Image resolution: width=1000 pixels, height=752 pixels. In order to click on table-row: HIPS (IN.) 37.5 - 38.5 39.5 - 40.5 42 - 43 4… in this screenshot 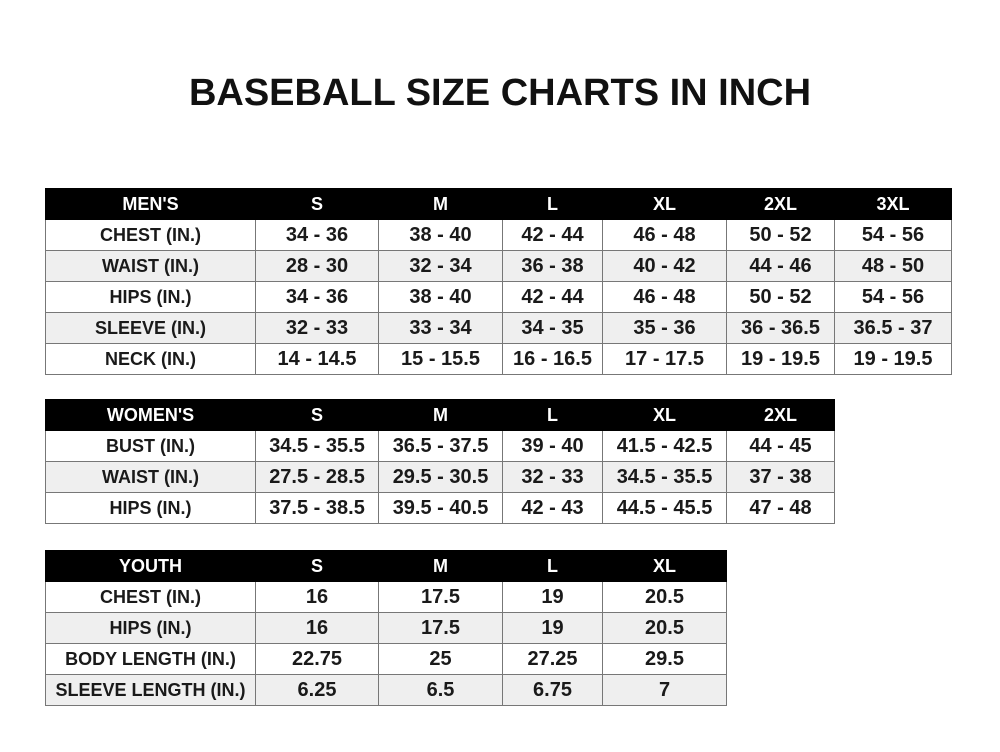, I will do `click(440, 508)`.